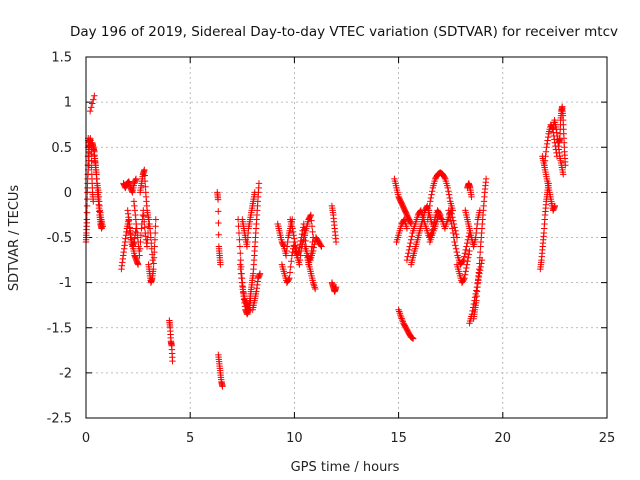  What do you see at coordinates (61, 148) in the screenshot?
I see `y-tick-label: 0.5` at bounding box center [61, 148].